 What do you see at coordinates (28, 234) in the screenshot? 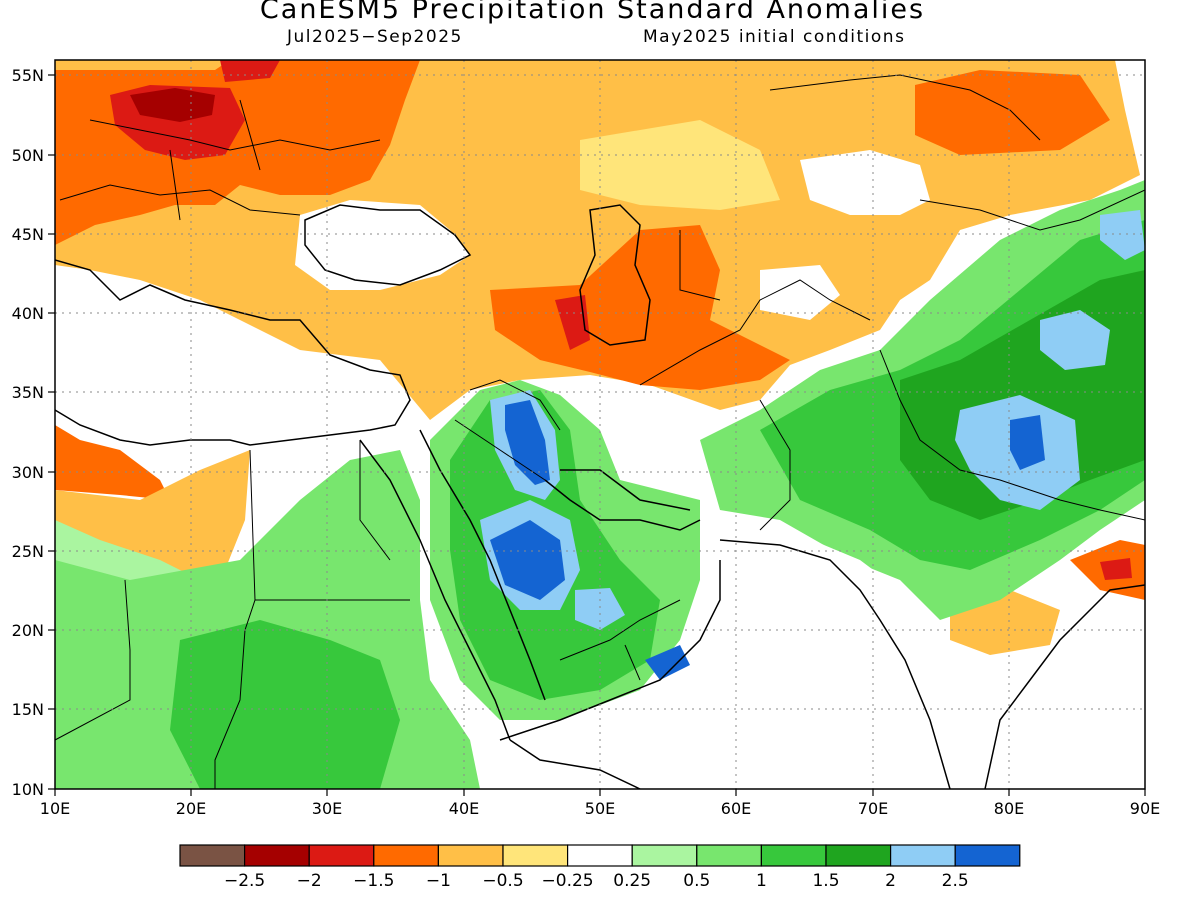
I see `lat-label: 45N` at bounding box center [28, 234].